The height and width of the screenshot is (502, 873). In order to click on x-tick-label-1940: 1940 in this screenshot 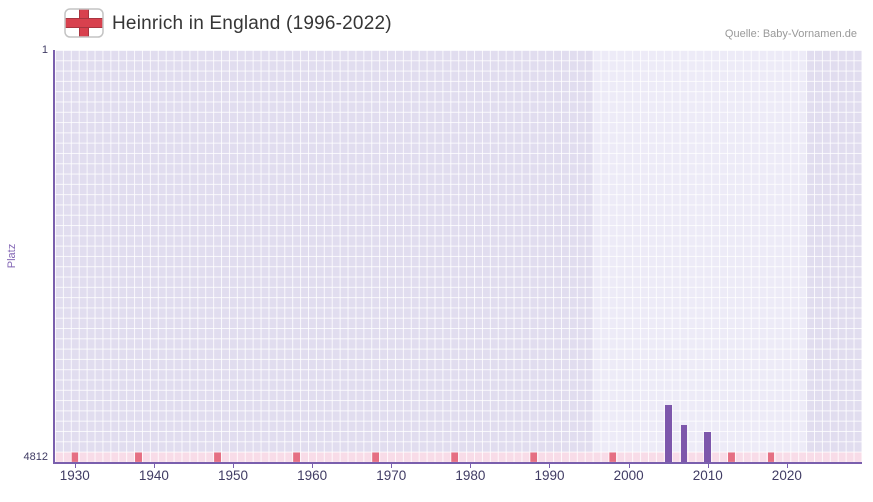, I will do `click(153, 475)`.